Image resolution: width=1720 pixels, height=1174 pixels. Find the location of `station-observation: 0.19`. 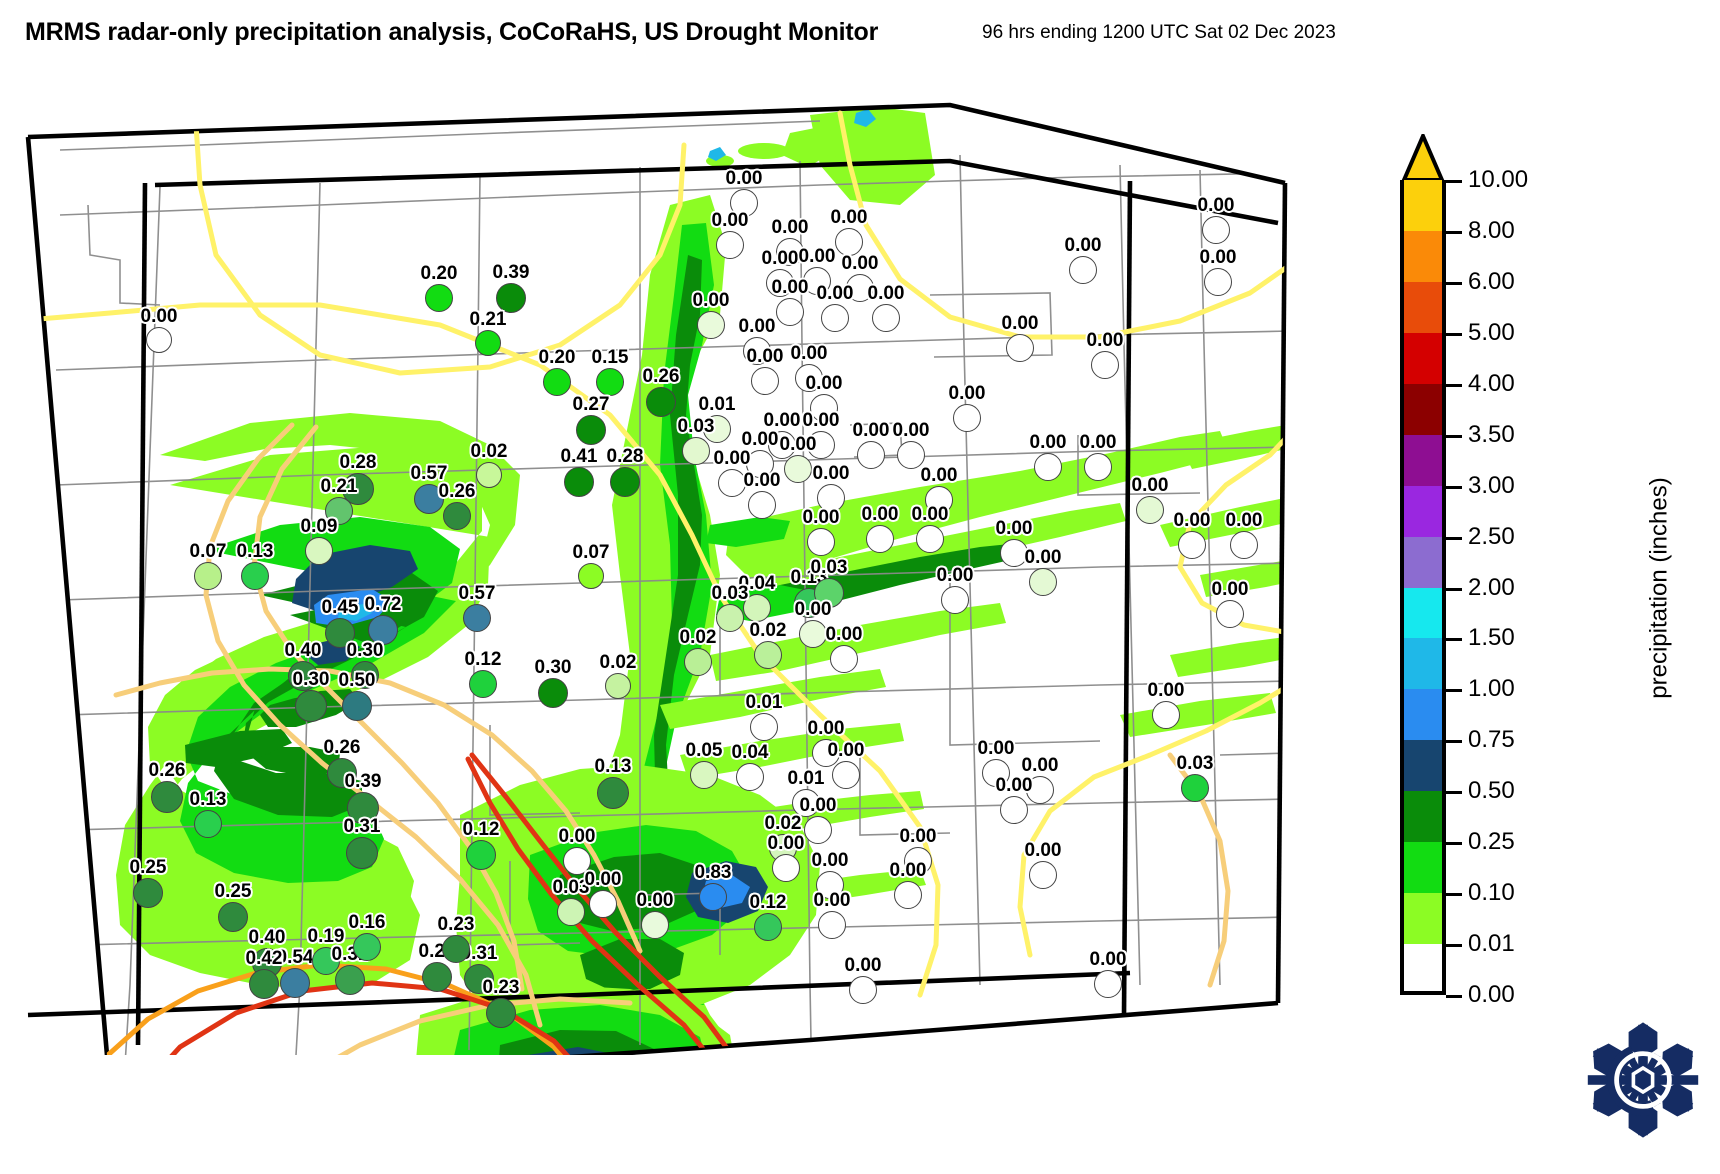

station-observation: 0.19 is located at coordinates (326, 951).